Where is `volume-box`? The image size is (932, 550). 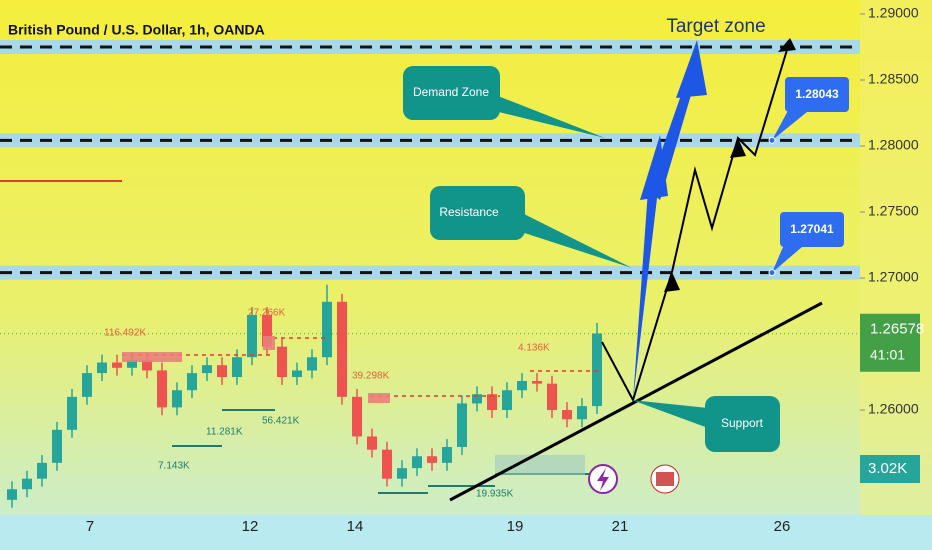
volume-box is located at coordinates (890, 469).